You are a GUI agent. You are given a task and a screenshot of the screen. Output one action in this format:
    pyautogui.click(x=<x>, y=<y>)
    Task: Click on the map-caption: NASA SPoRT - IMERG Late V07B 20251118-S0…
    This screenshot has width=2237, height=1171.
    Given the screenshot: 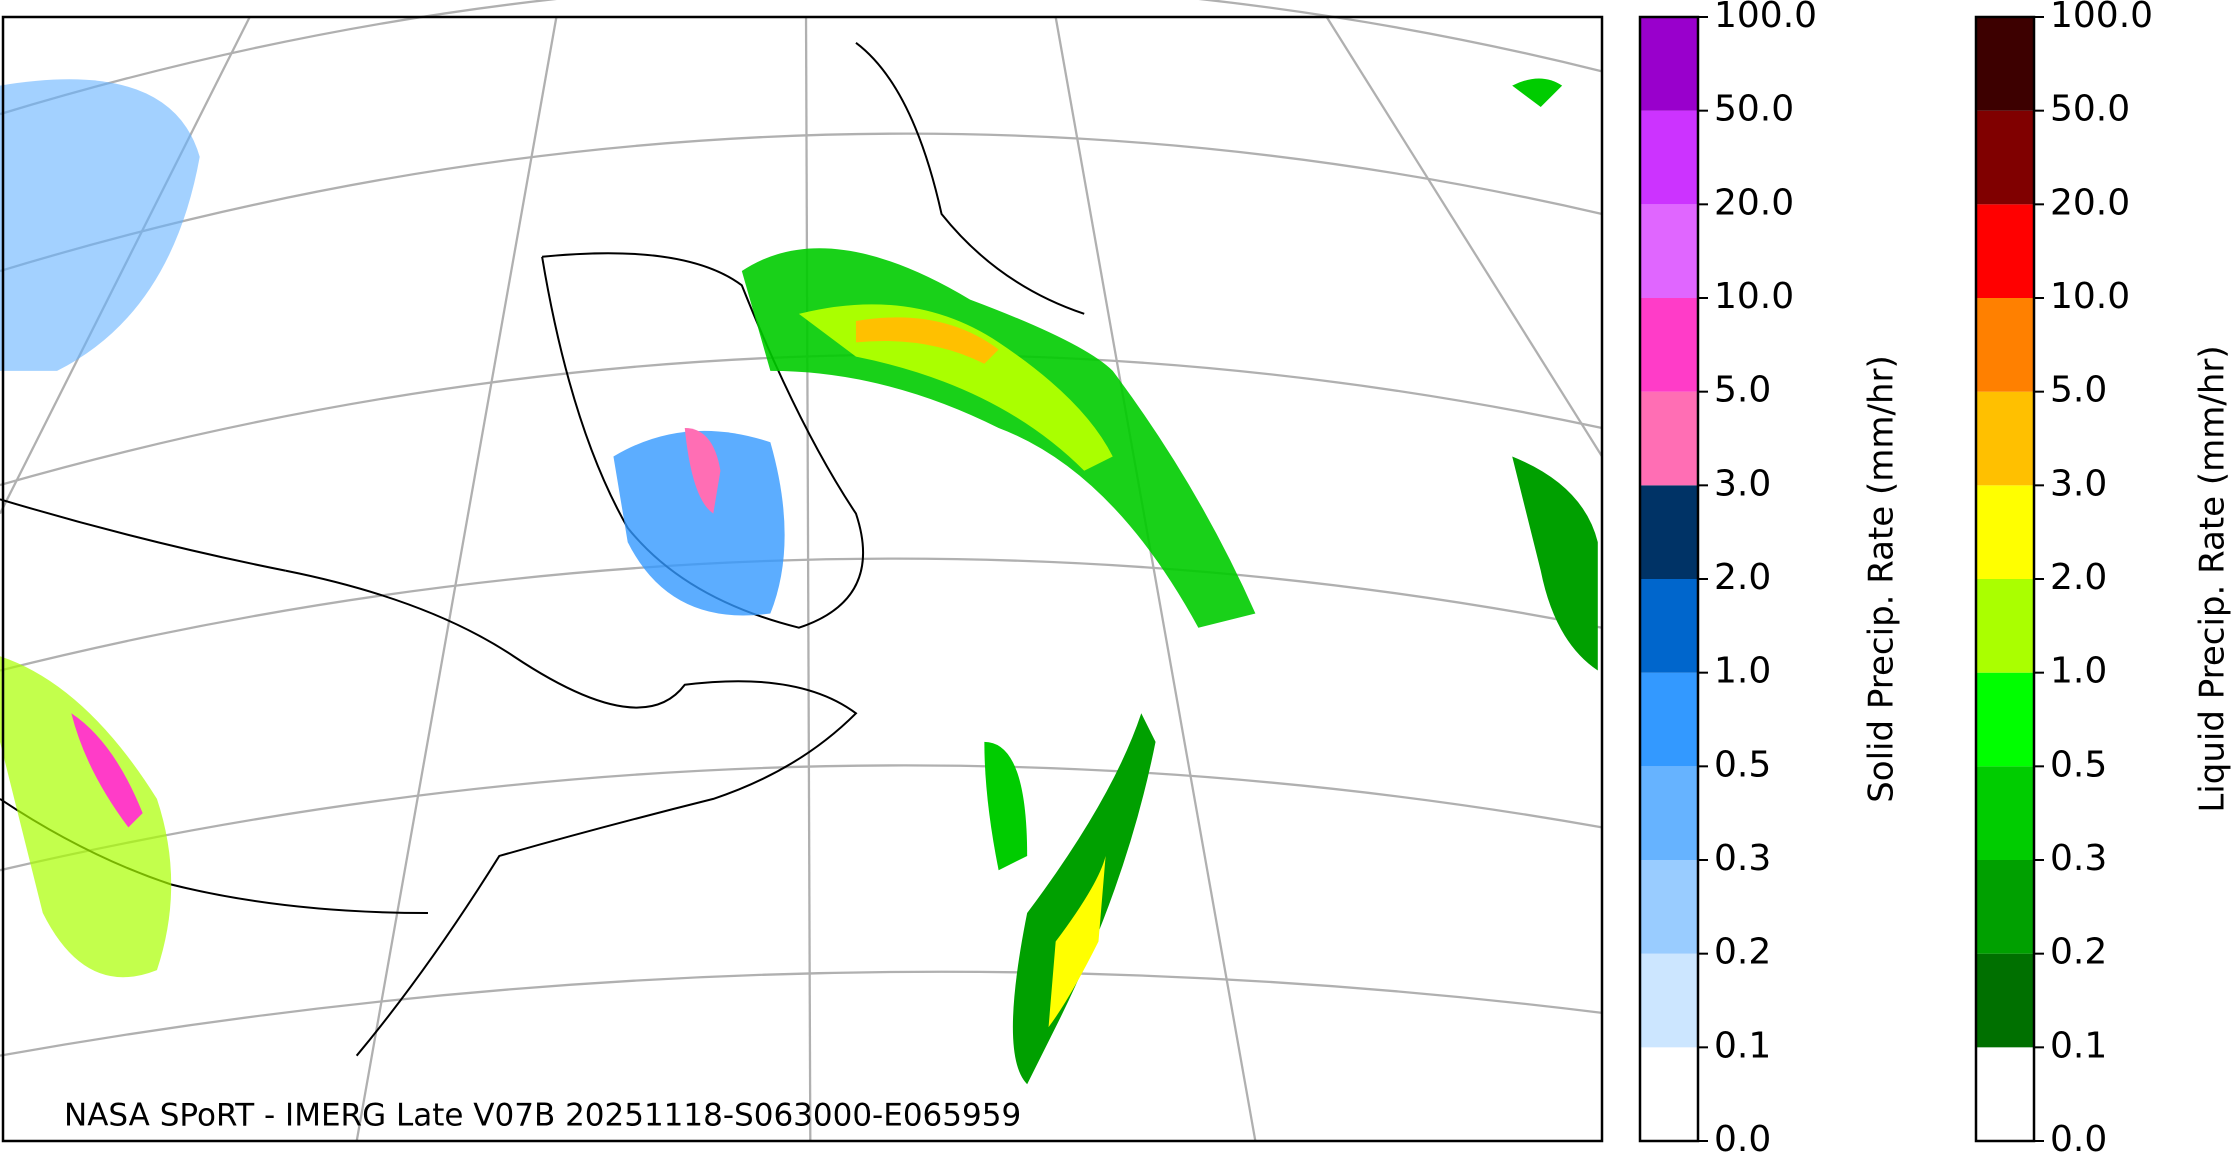 What is the action you would take?
    pyautogui.click(x=542, y=1116)
    